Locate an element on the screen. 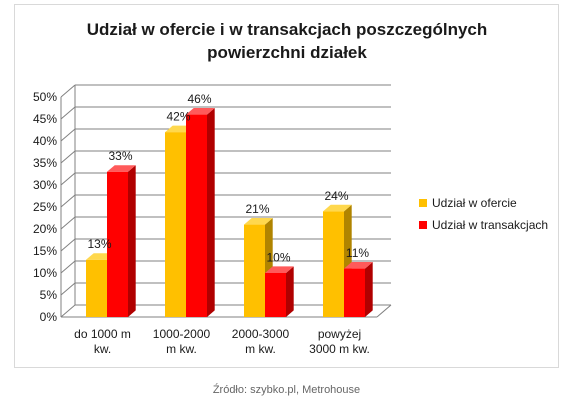 This screenshot has height=405, width=573. y-tick-label: 5% is located at coordinates (49, 295).